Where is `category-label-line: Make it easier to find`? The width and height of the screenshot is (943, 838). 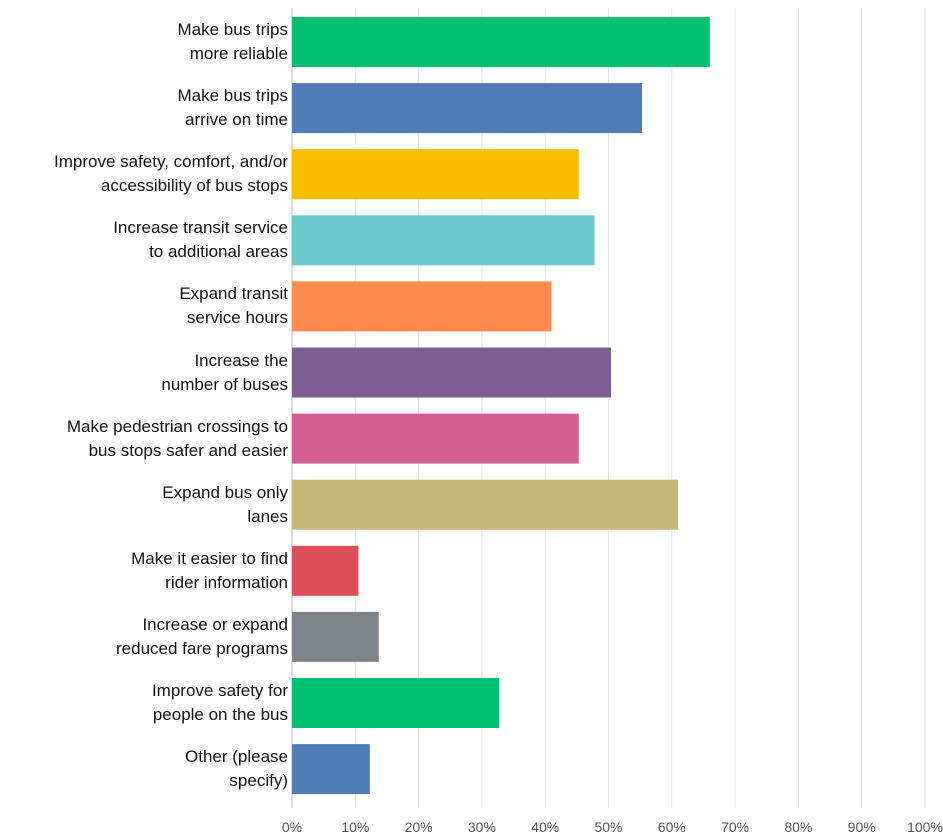 category-label-line: Make it easier to find is located at coordinates (209, 558).